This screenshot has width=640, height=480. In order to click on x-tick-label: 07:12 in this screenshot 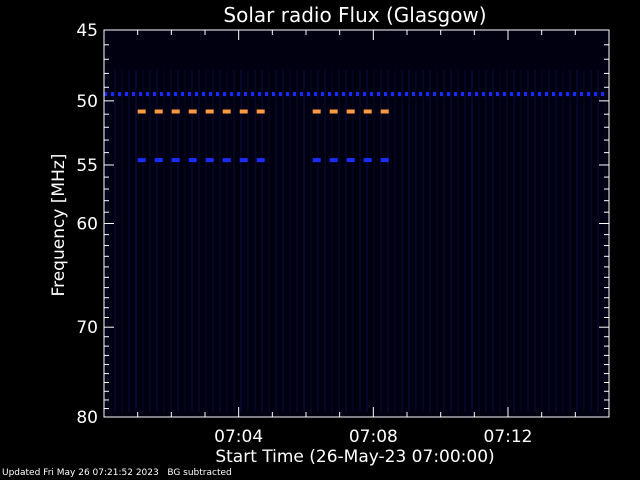, I will do `click(508, 437)`.